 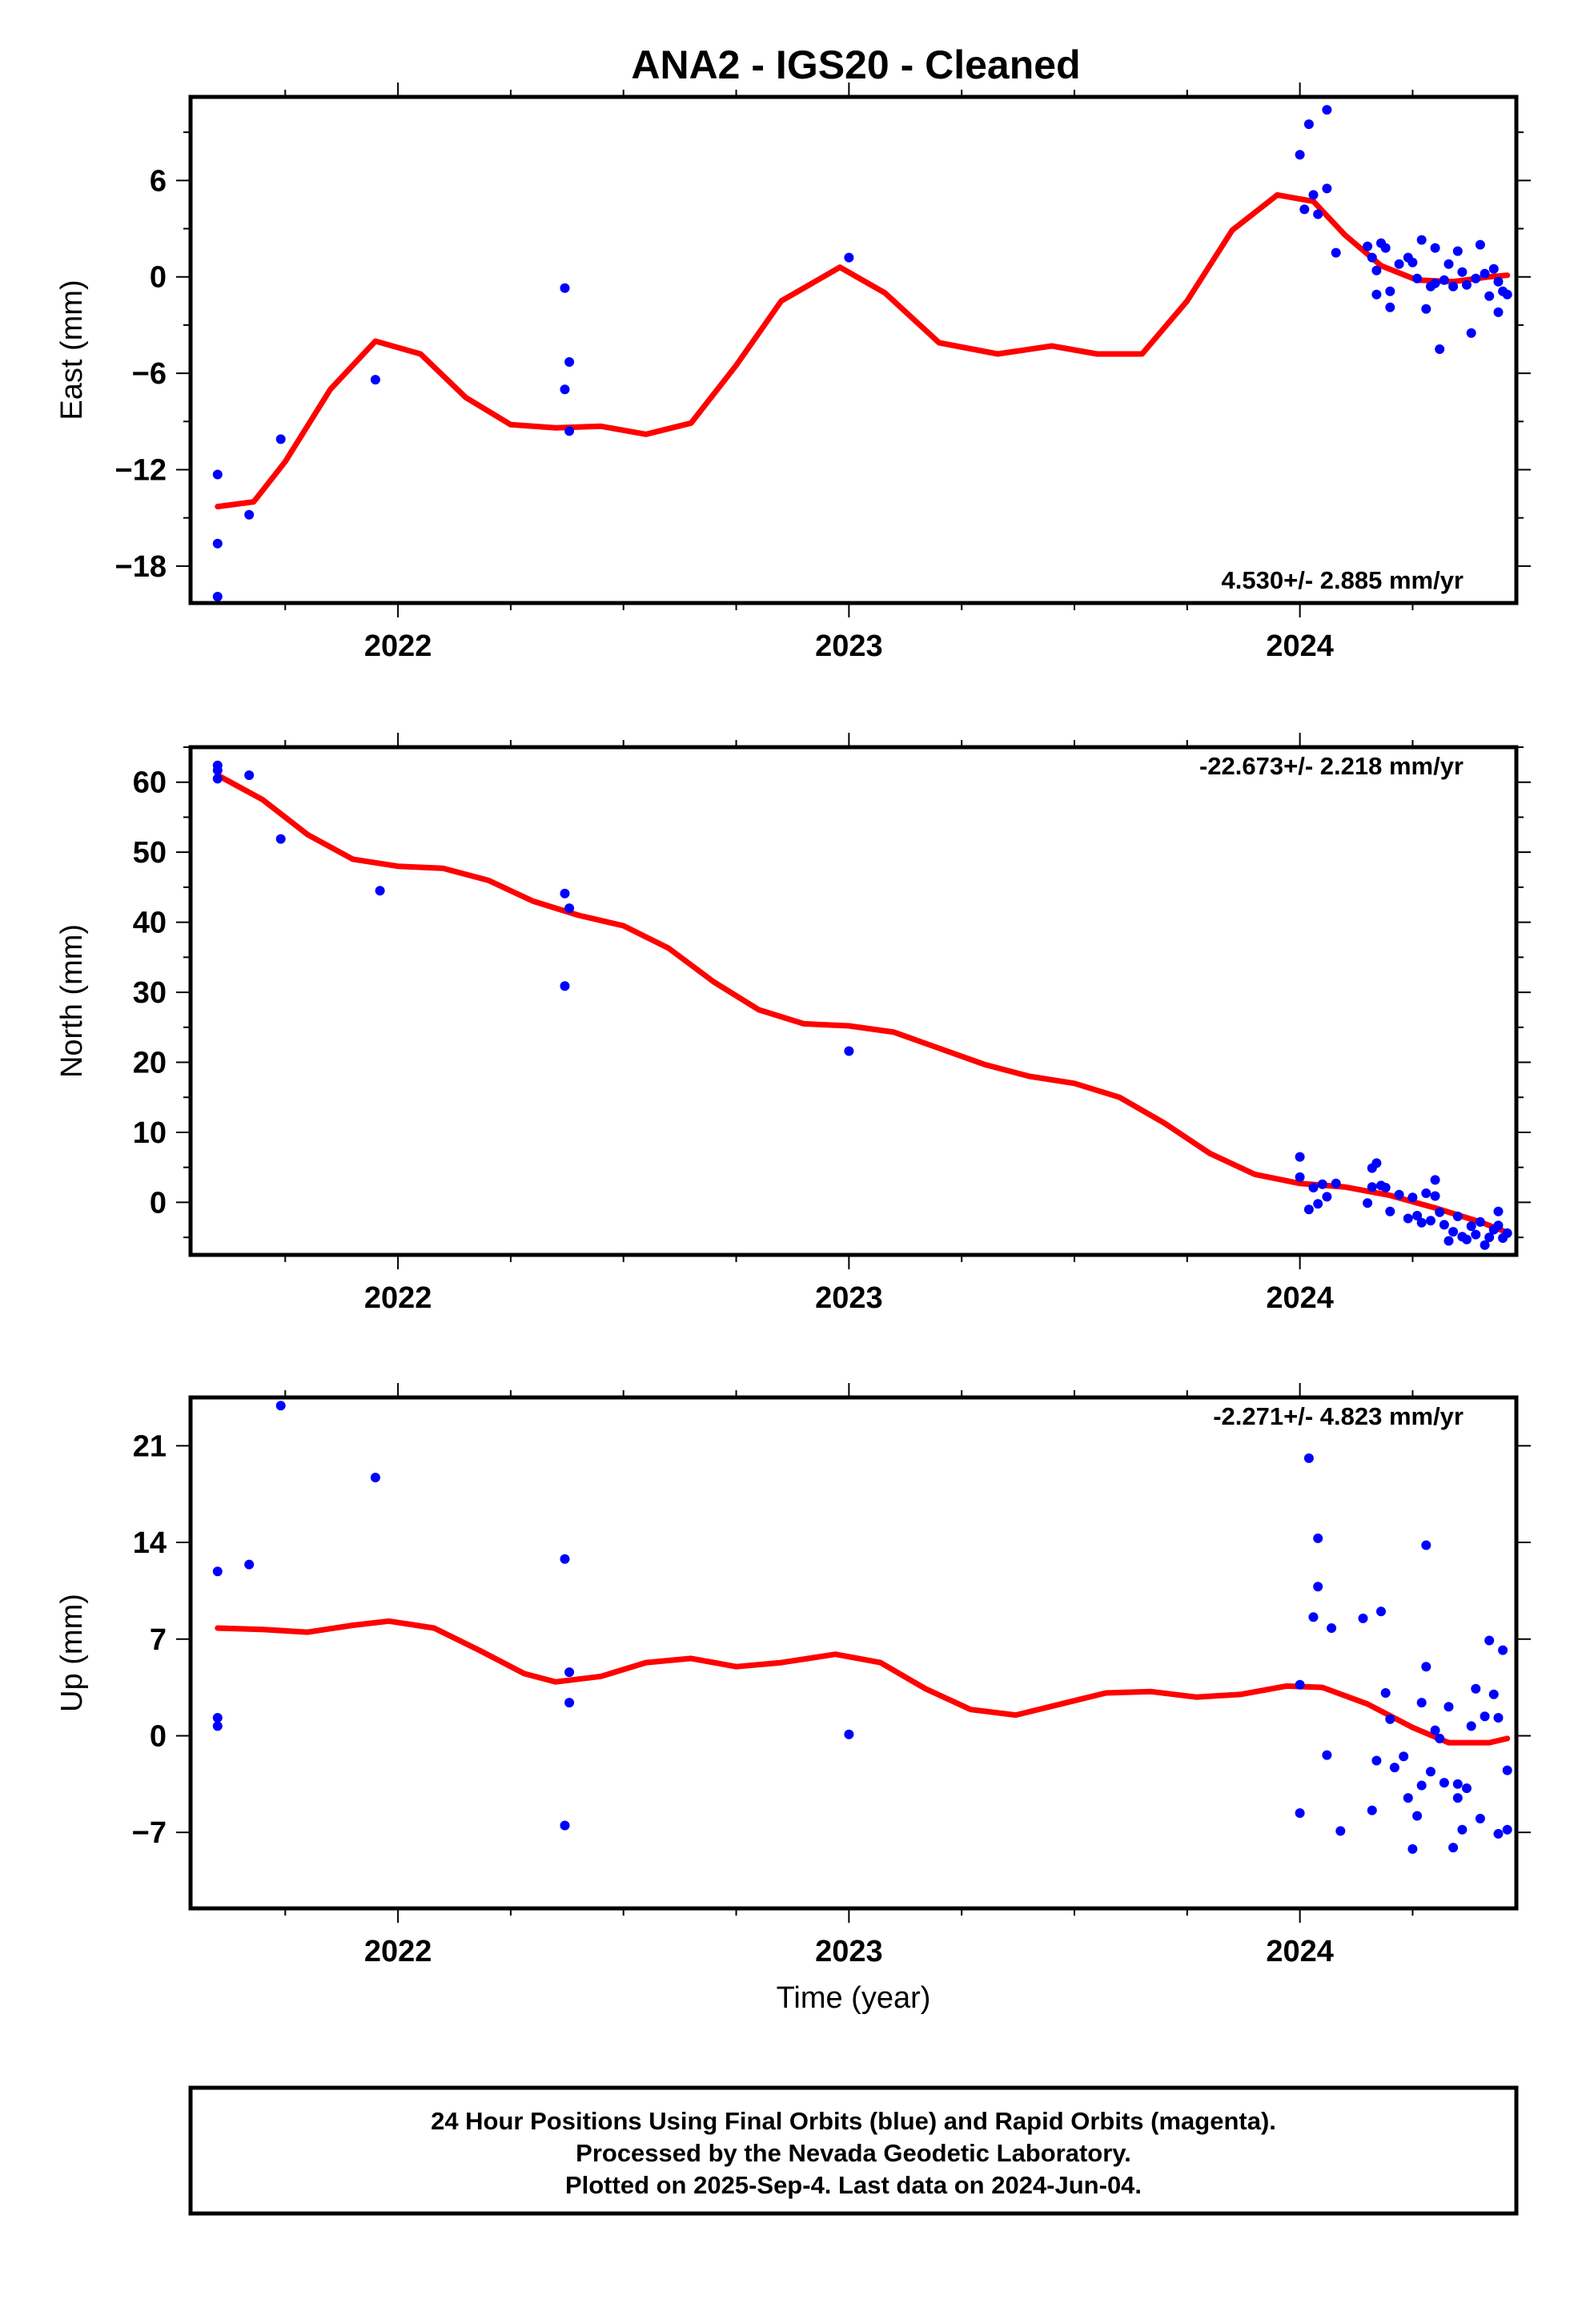 What do you see at coordinates (141, 470) in the screenshot?
I see `east-ytick-label: −12` at bounding box center [141, 470].